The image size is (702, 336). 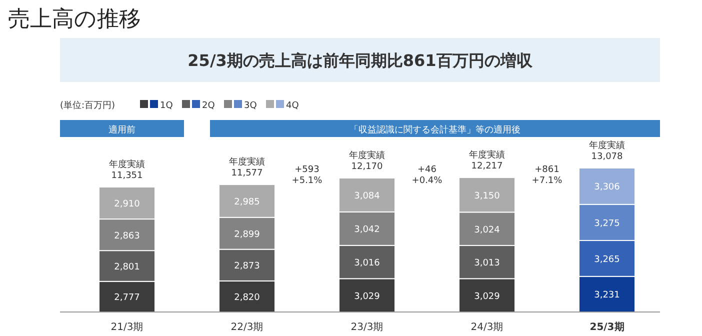 I want to click on data-label: 2,899, so click(x=247, y=235).